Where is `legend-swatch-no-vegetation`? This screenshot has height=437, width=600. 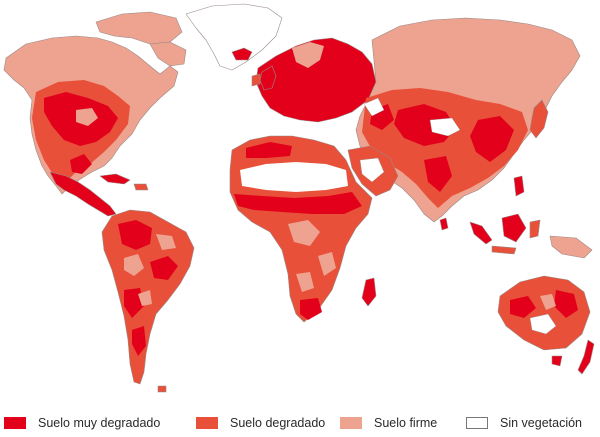
legend-swatch-no-vegetation is located at coordinates (477, 423).